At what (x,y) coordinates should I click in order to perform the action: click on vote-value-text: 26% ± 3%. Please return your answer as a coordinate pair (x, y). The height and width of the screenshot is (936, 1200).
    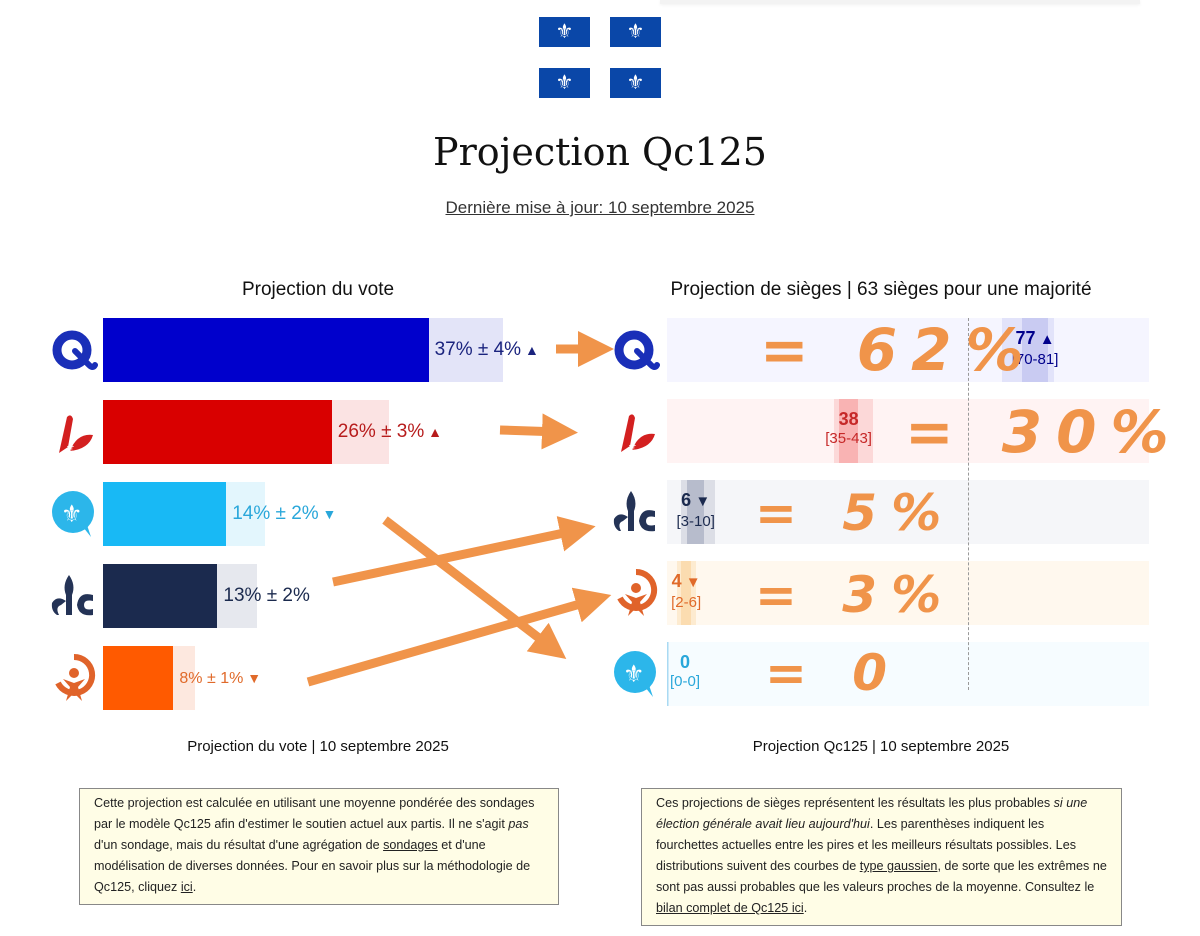
    Looking at the image, I should click on (381, 431).